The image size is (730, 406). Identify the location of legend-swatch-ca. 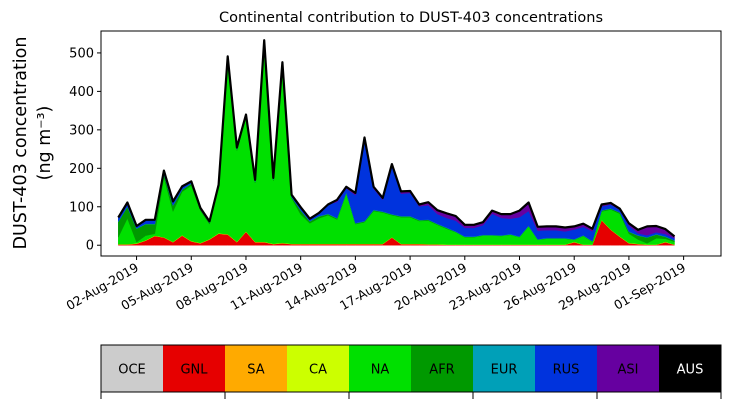
(318, 368).